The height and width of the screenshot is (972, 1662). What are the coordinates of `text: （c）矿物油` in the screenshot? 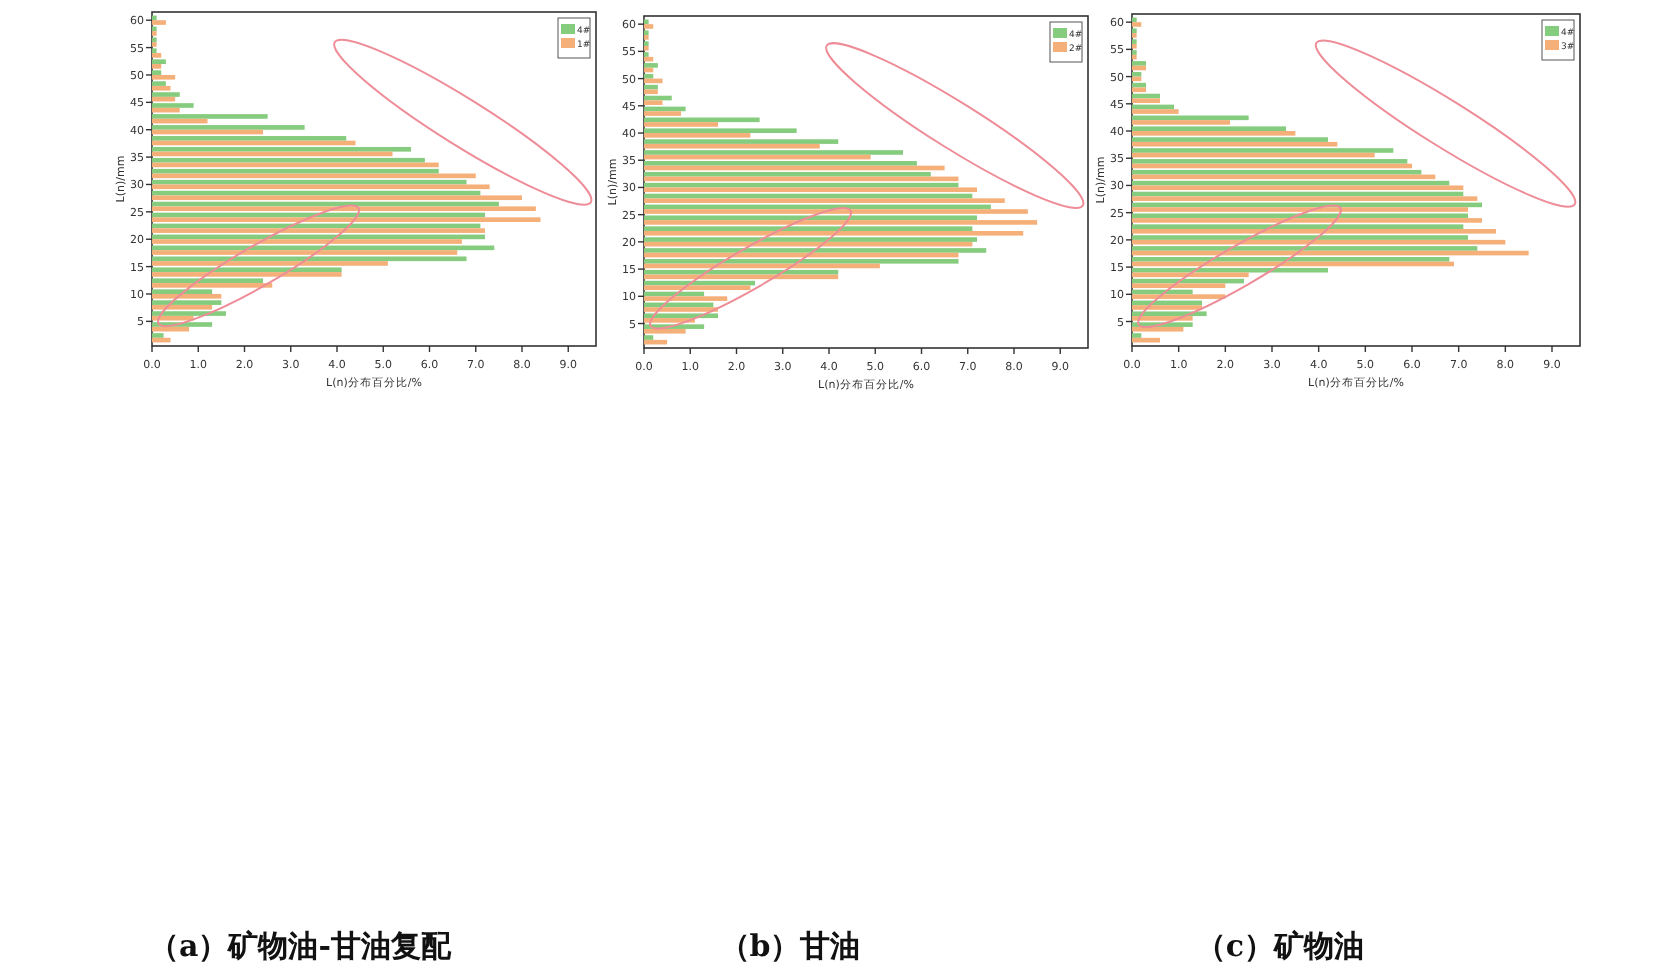 It's located at (1280, 946).